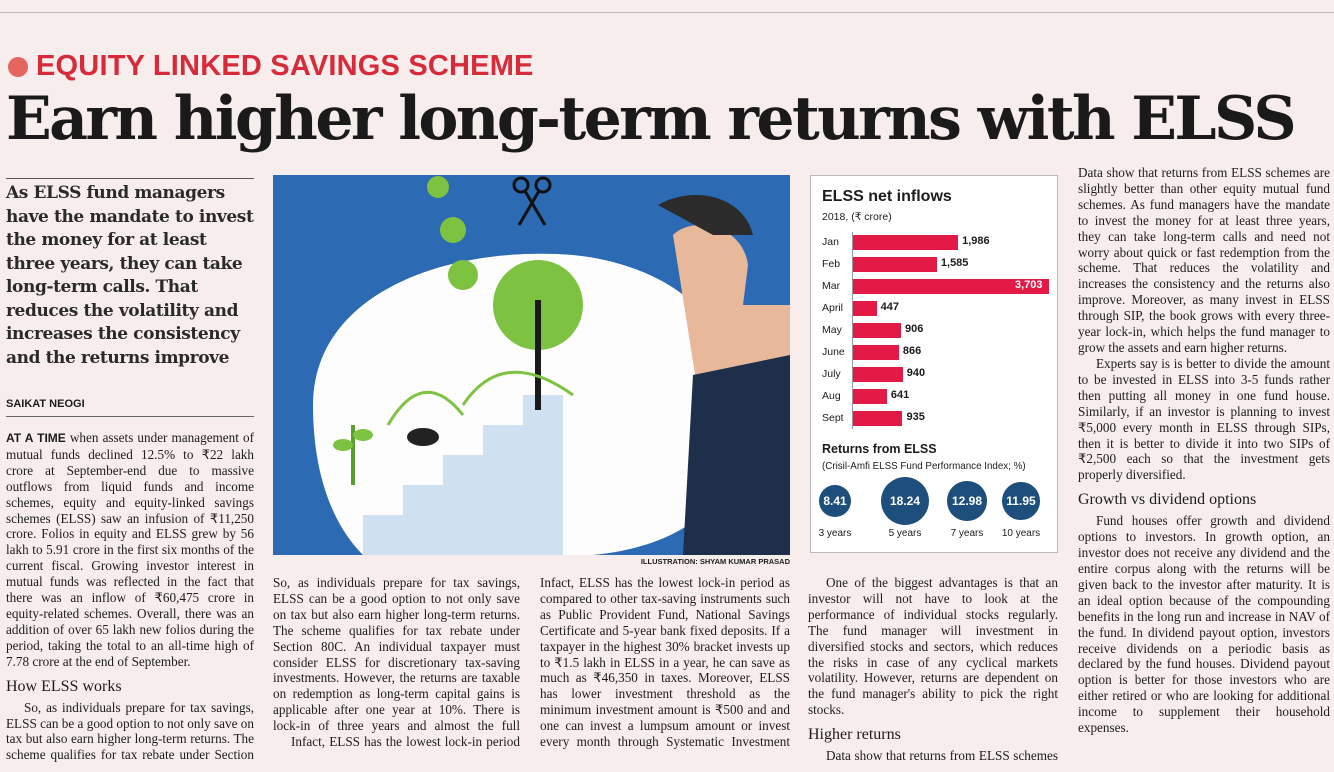 The width and height of the screenshot is (1334, 772). I want to click on bar-value: 1,585, so click(954, 263).